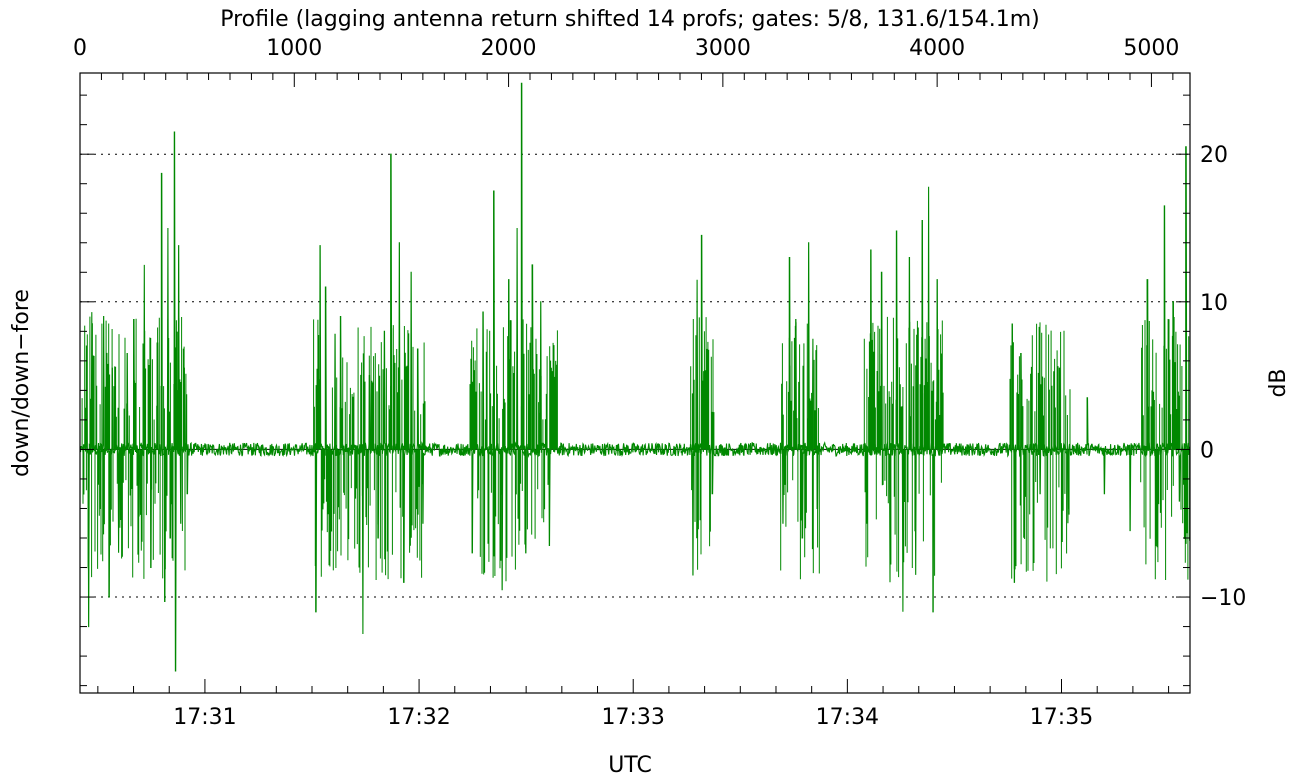 Image resolution: width=1310 pixels, height=783 pixels. Describe the element at coordinates (204, 717) in the screenshot. I see `bottom-tick-label: 17:31` at that location.